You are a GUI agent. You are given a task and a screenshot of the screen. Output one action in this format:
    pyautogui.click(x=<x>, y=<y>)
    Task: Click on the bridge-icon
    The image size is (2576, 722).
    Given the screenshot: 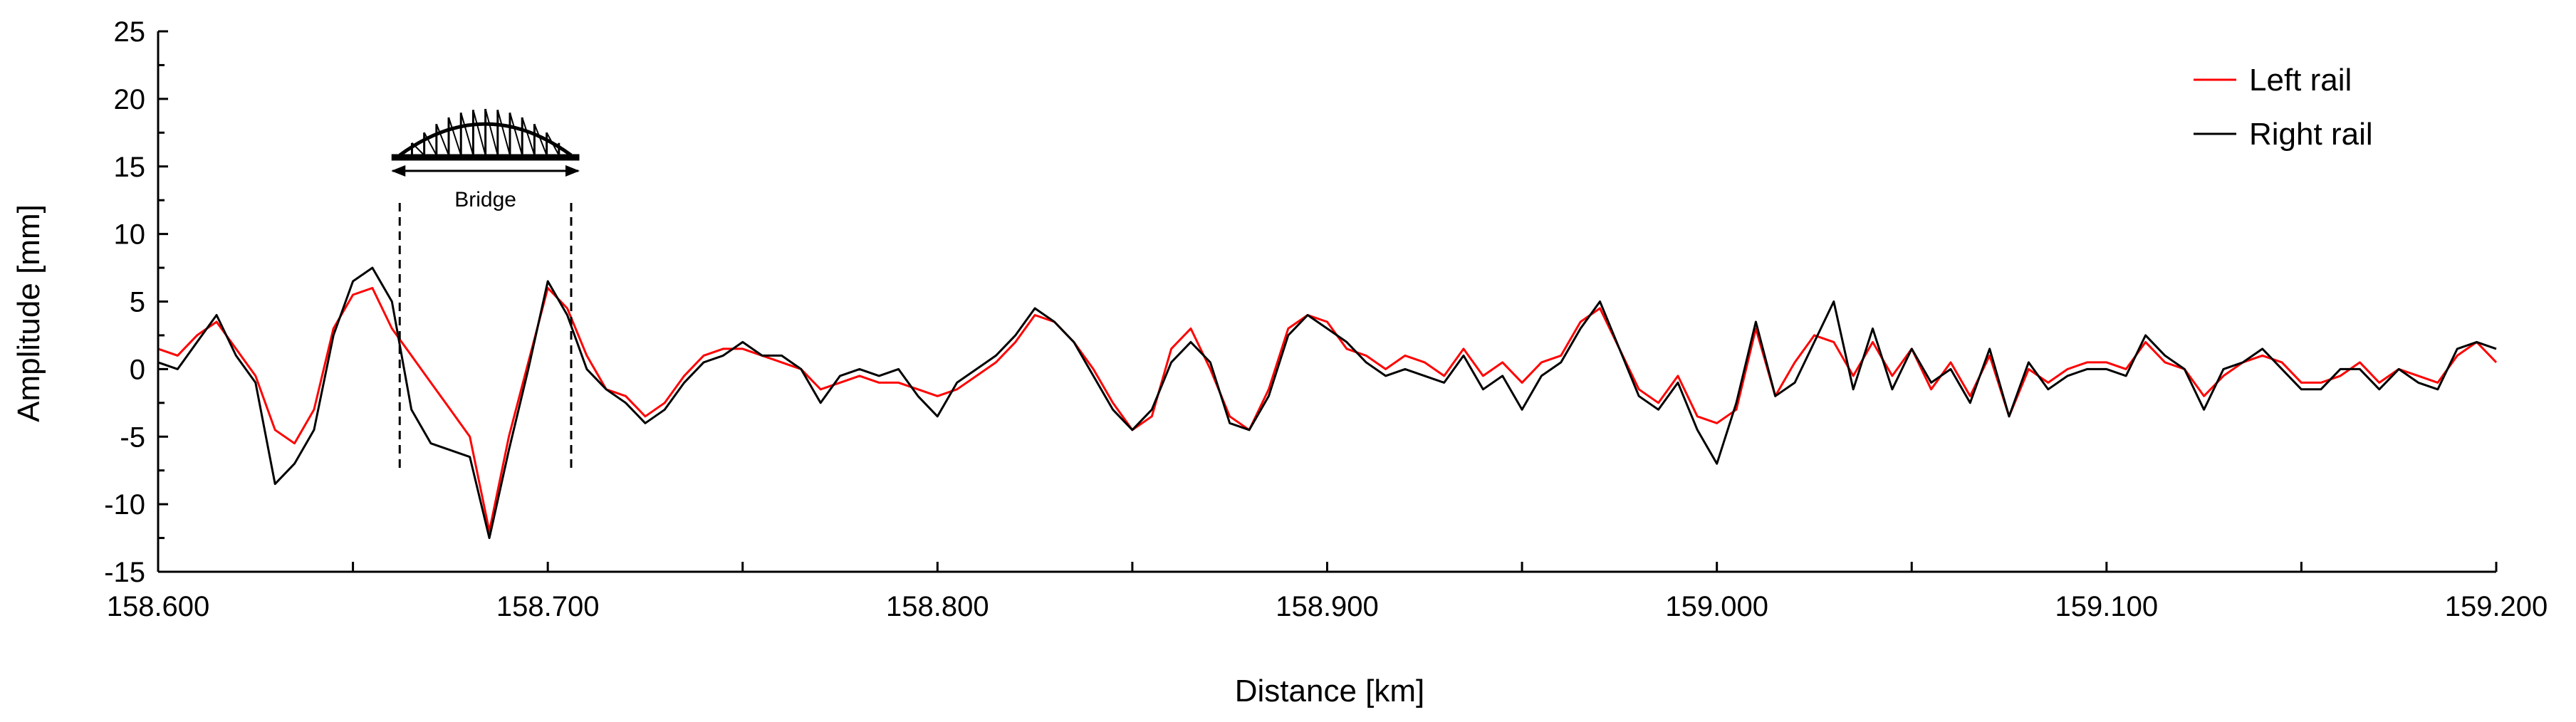 What is the action you would take?
    pyautogui.click(x=485, y=134)
    